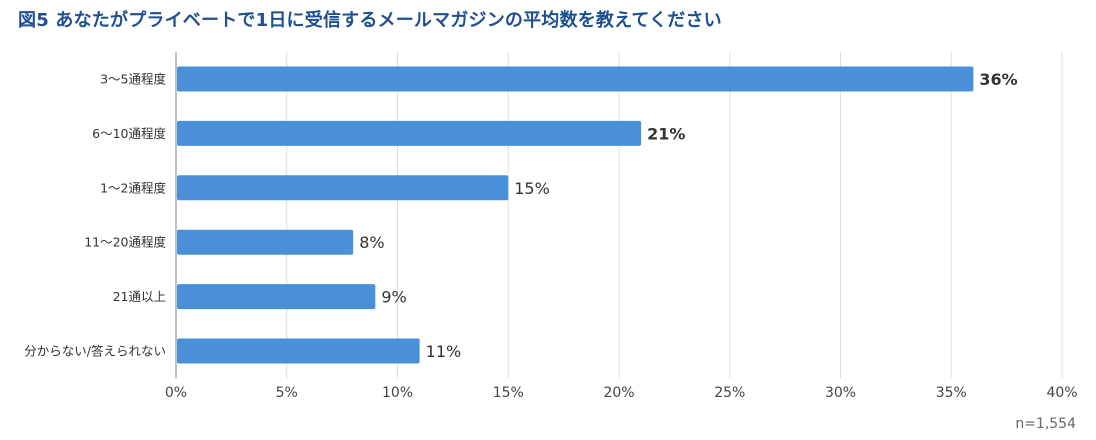 This screenshot has height=440, width=1096. Describe the element at coordinates (129, 133) in the screenshot. I see `category-label: 6〜10通程度` at that location.